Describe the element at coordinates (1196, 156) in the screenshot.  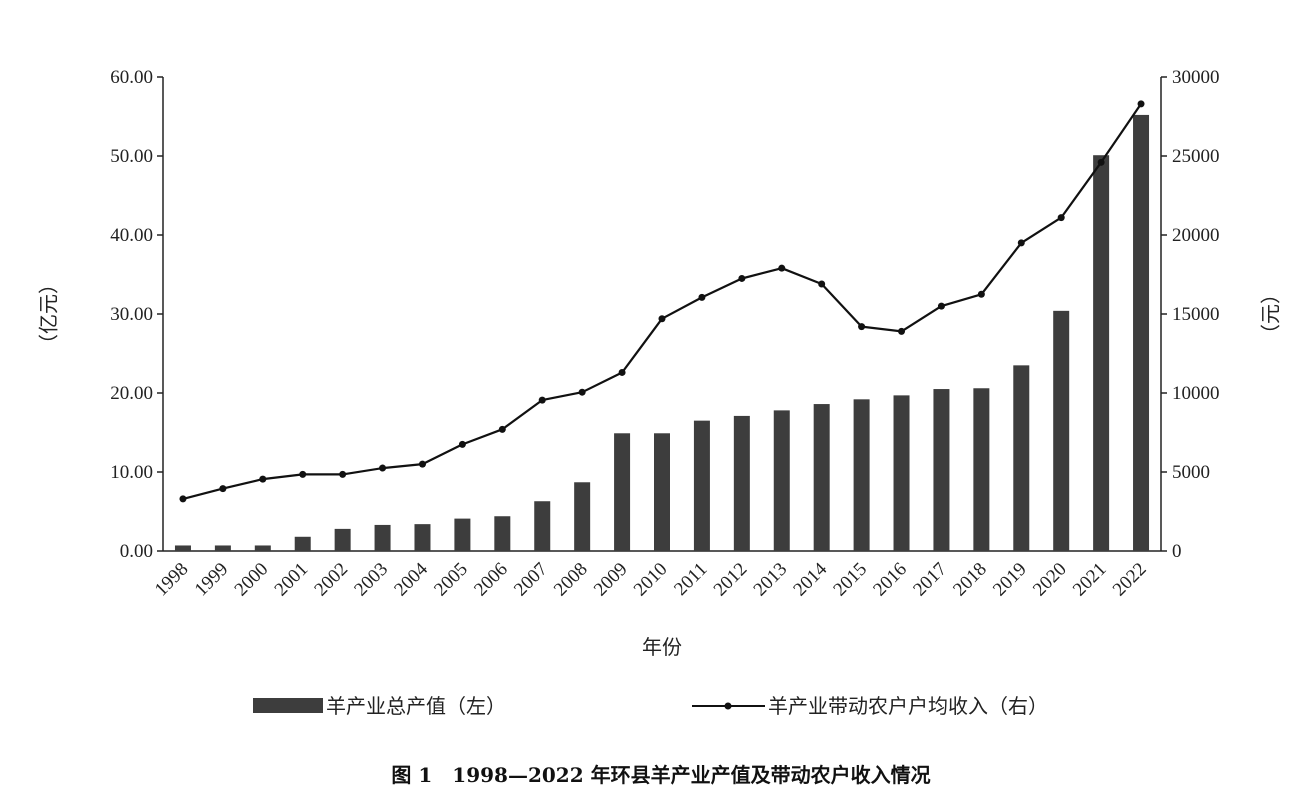
I see `right-tick-label: 25000` at that location.